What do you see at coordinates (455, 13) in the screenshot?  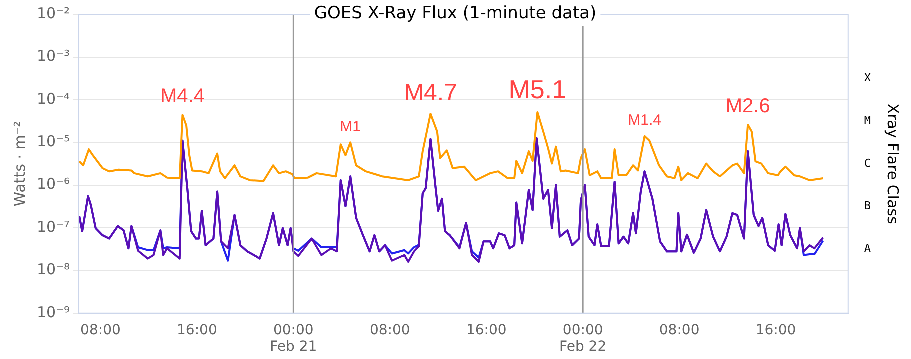 I see `chart-title: GOES X-Ray Flux (1-minute data)` at bounding box center [455, 13].